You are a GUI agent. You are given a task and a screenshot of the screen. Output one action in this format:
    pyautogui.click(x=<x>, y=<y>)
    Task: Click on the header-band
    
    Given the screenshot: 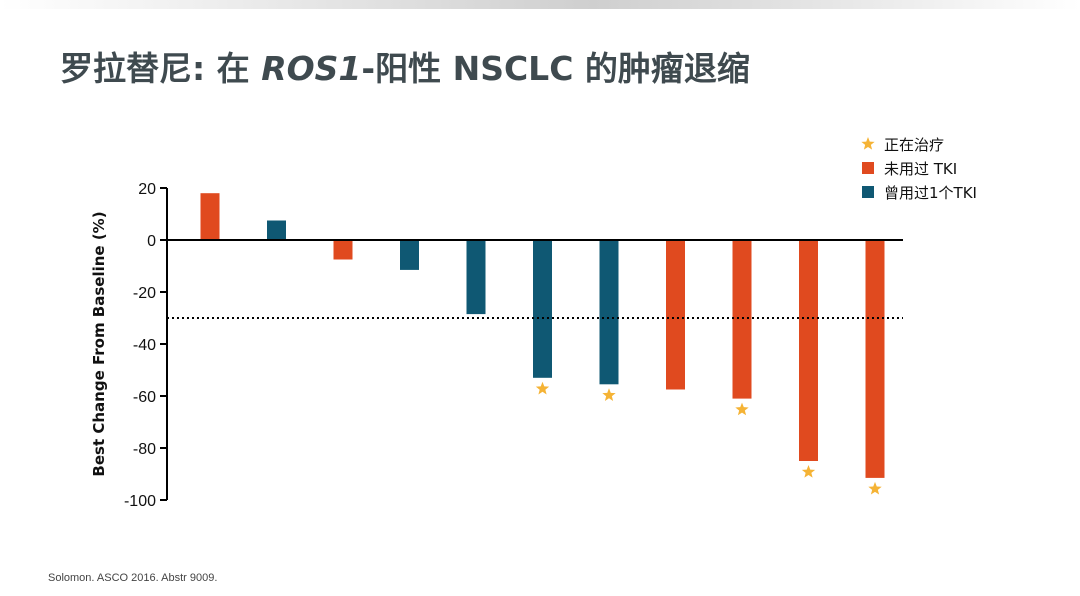 What is the action you would take?
    pyautogui.click(x=540, y=4)
    